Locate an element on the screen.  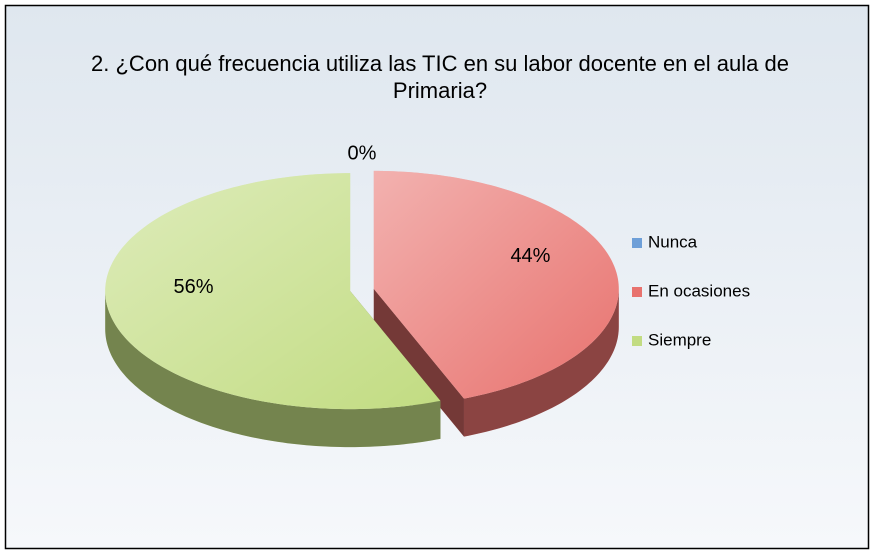
slice-shine is located at coordinates (496, 284).